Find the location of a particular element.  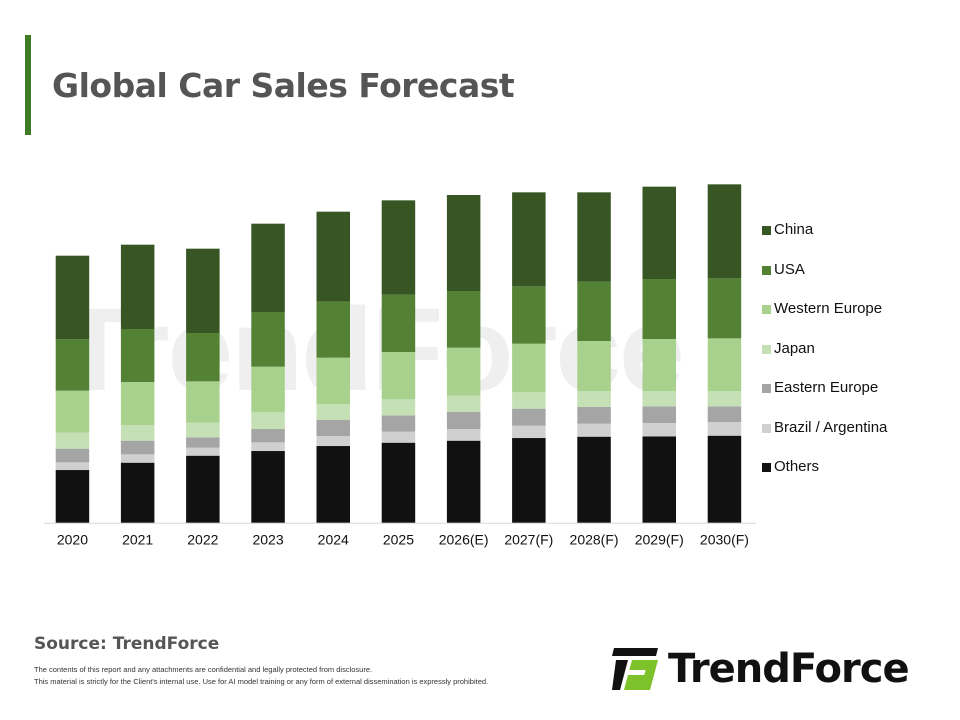

bar-brazil-argentina-2028f is located at coordinates (594, 430).